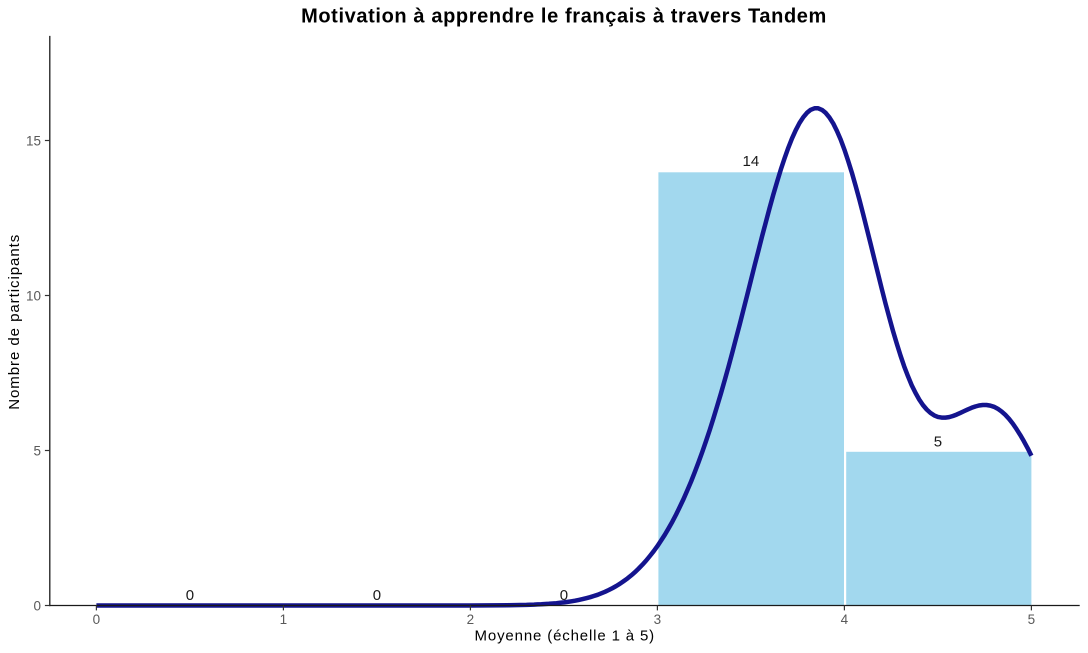 The height and width of the screenshot is (653, 1088). Describe the element at coordinates (33, 140) in the screenshot. I see `svg-text: 15` at that location.